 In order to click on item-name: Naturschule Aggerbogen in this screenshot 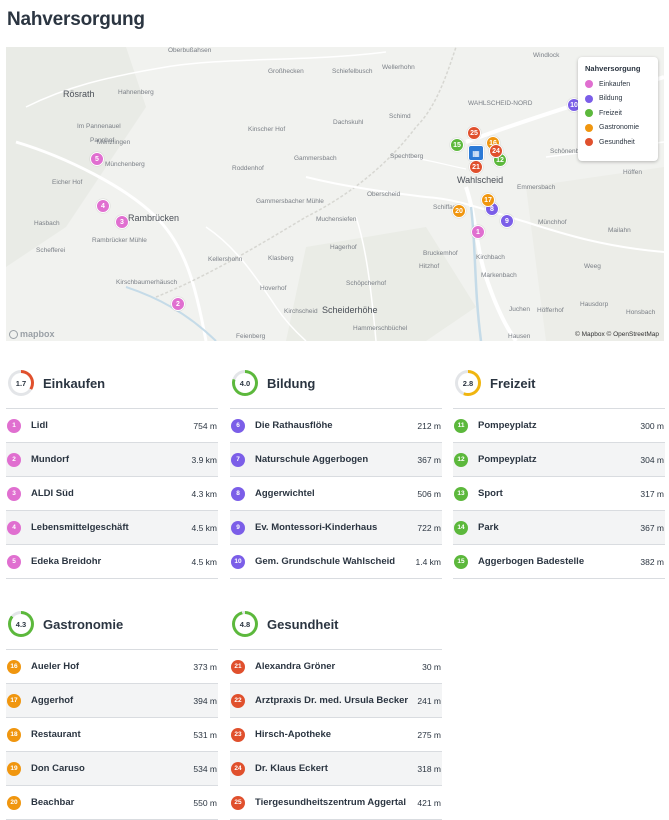, I will do `click(312, 459)`.